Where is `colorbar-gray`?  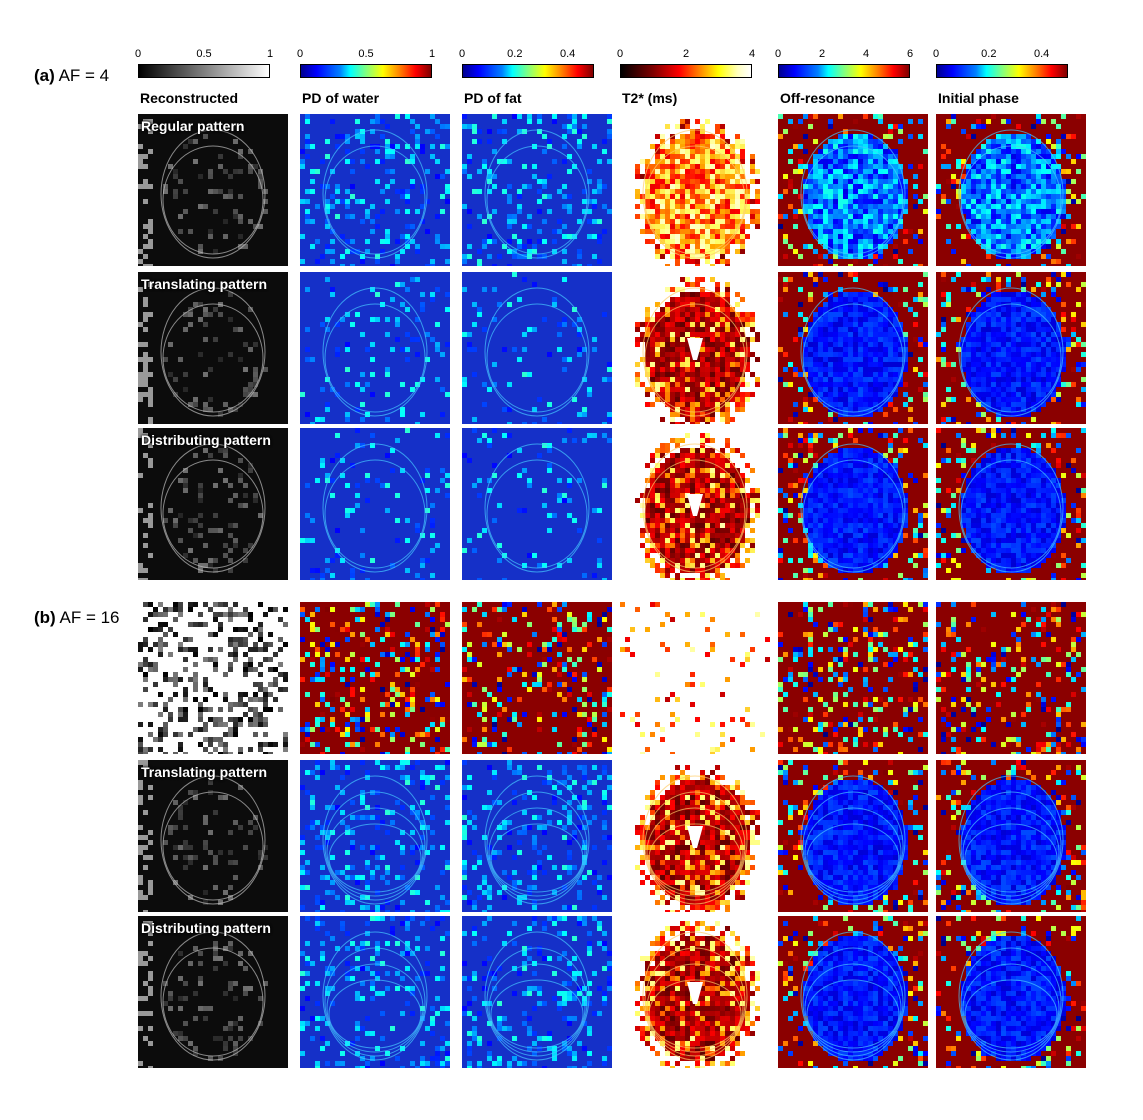 colorbar-gray is located at coordinates (204, 71).